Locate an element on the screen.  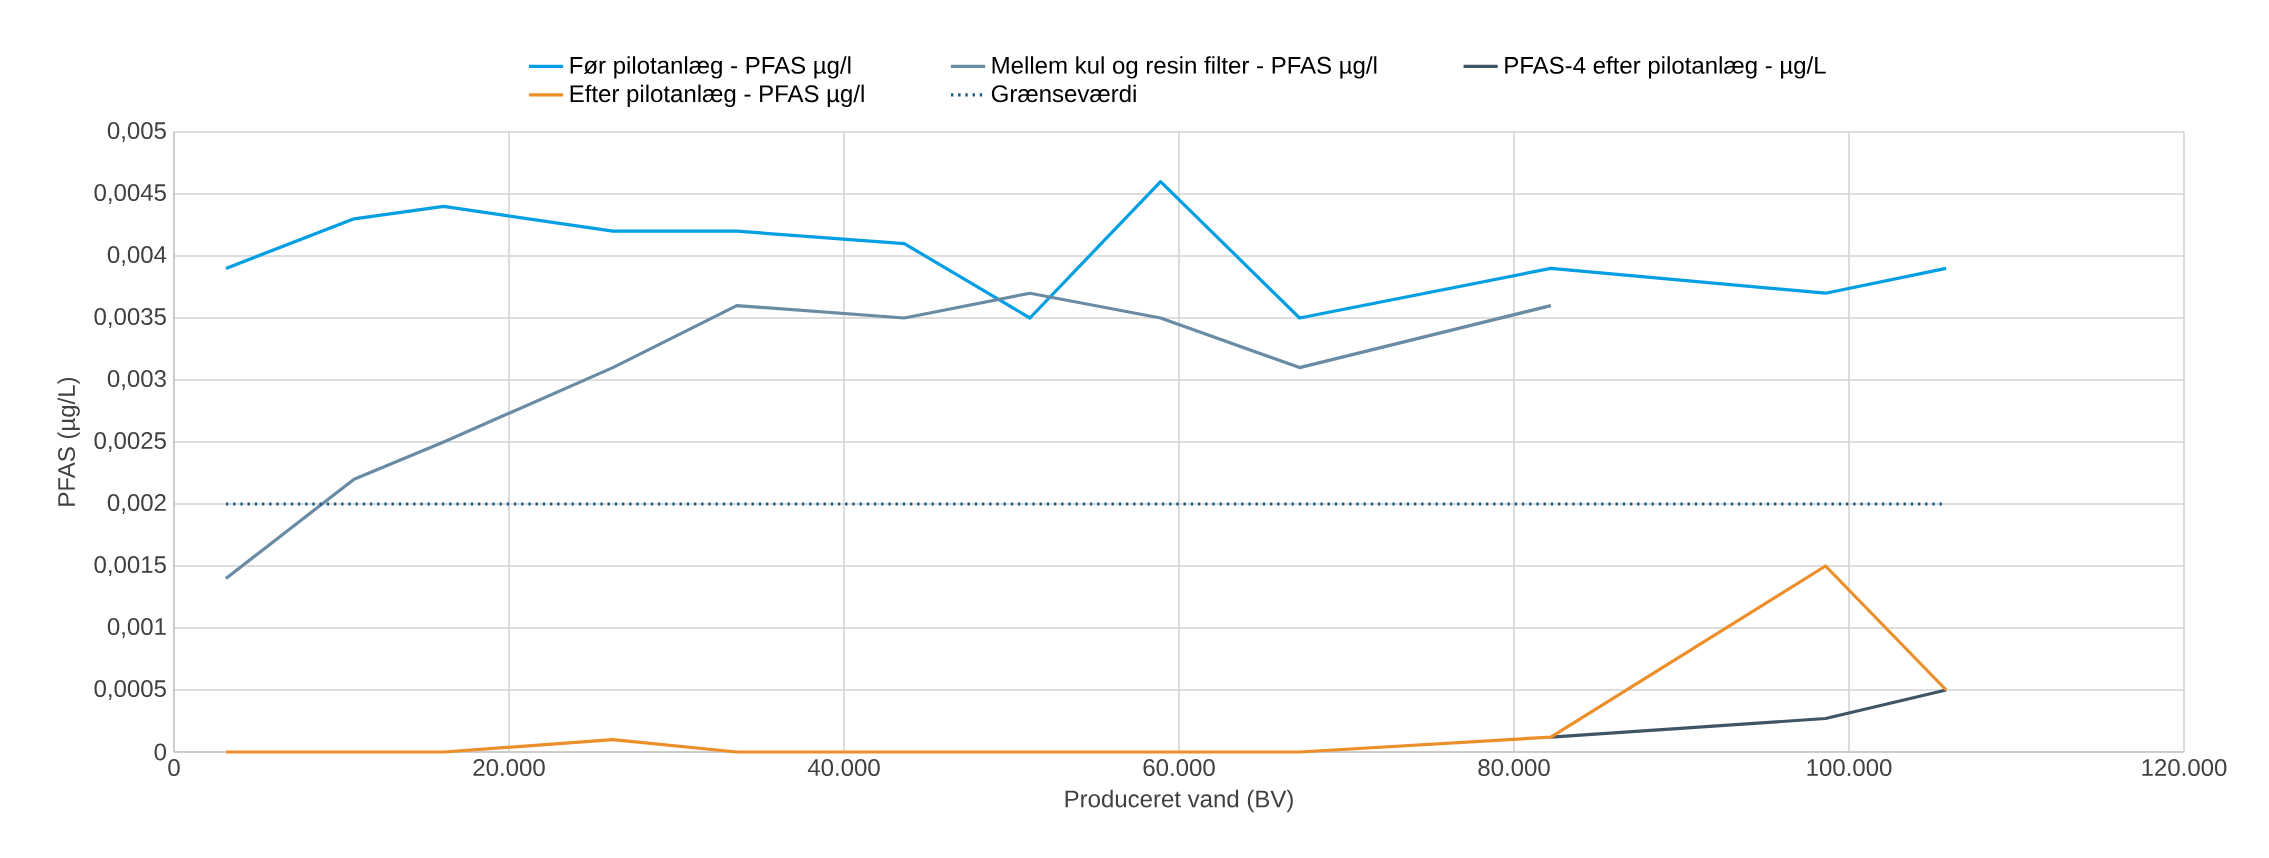
legend-label: Efter pilotanlæg - PFAS µg/l is located at coordinates (717, 95).